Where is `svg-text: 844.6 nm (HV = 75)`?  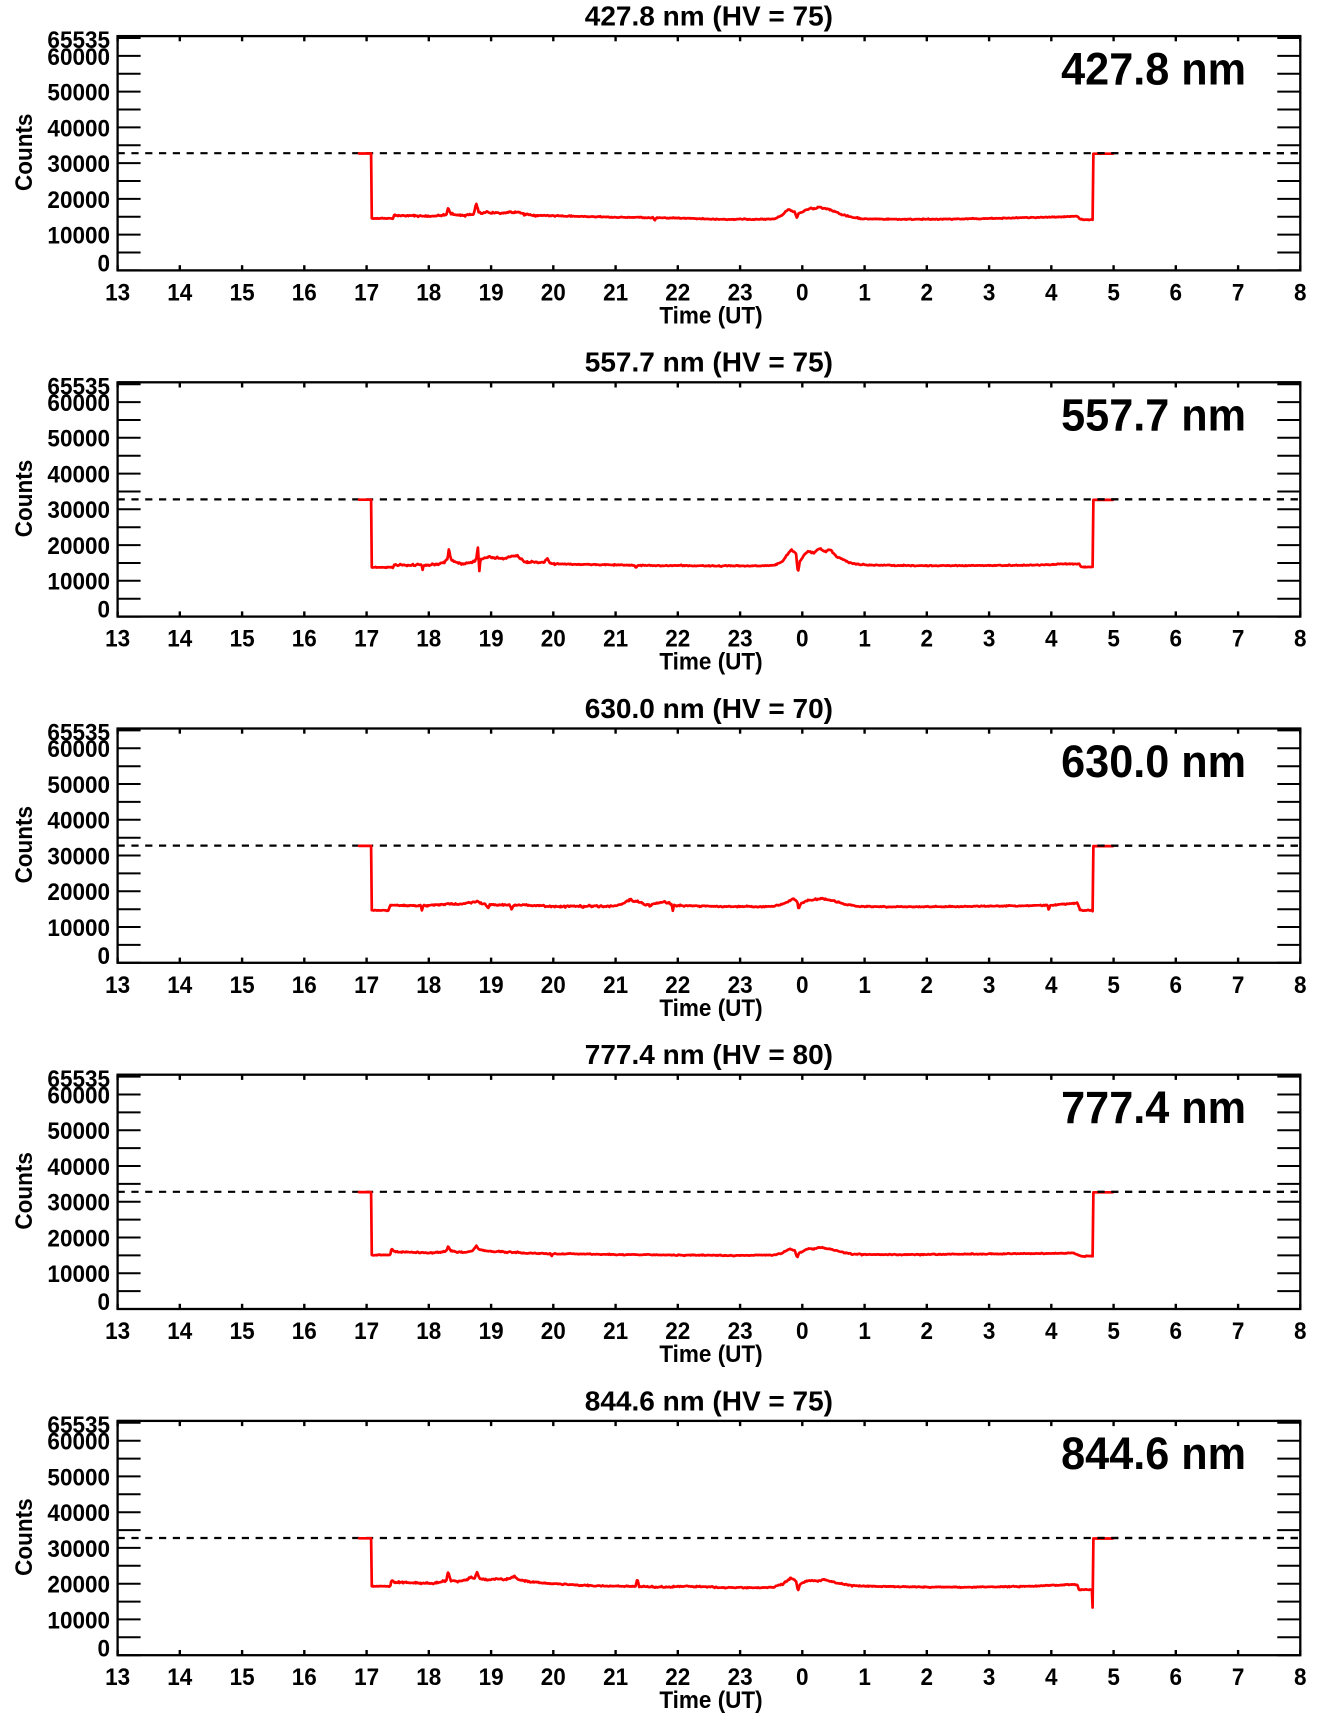
svg-text: 844.6 nm (HV = 75) is located at coordinates (709, 1400).